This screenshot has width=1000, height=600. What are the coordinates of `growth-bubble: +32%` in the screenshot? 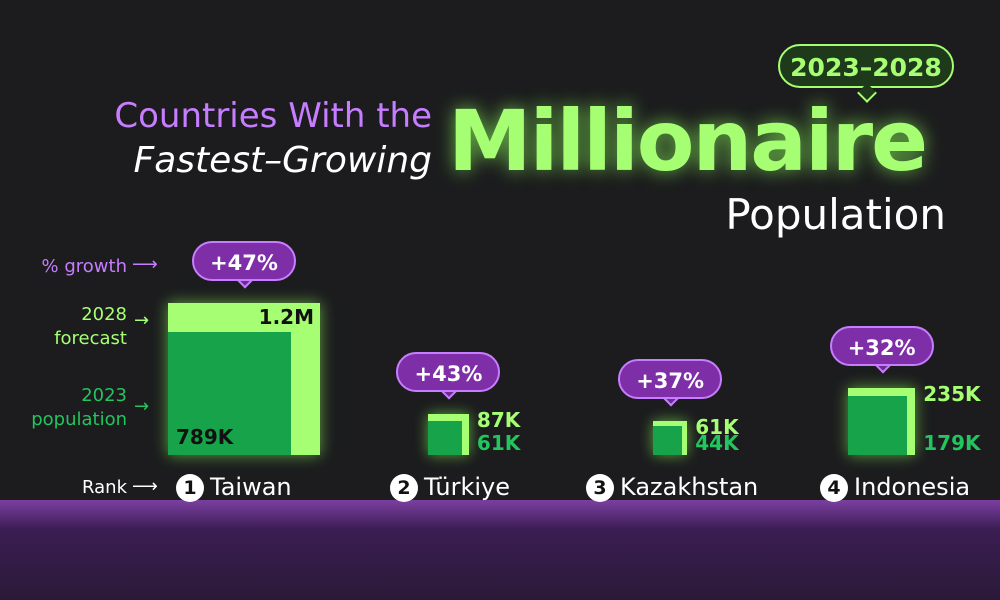 It's located at (881, 345).